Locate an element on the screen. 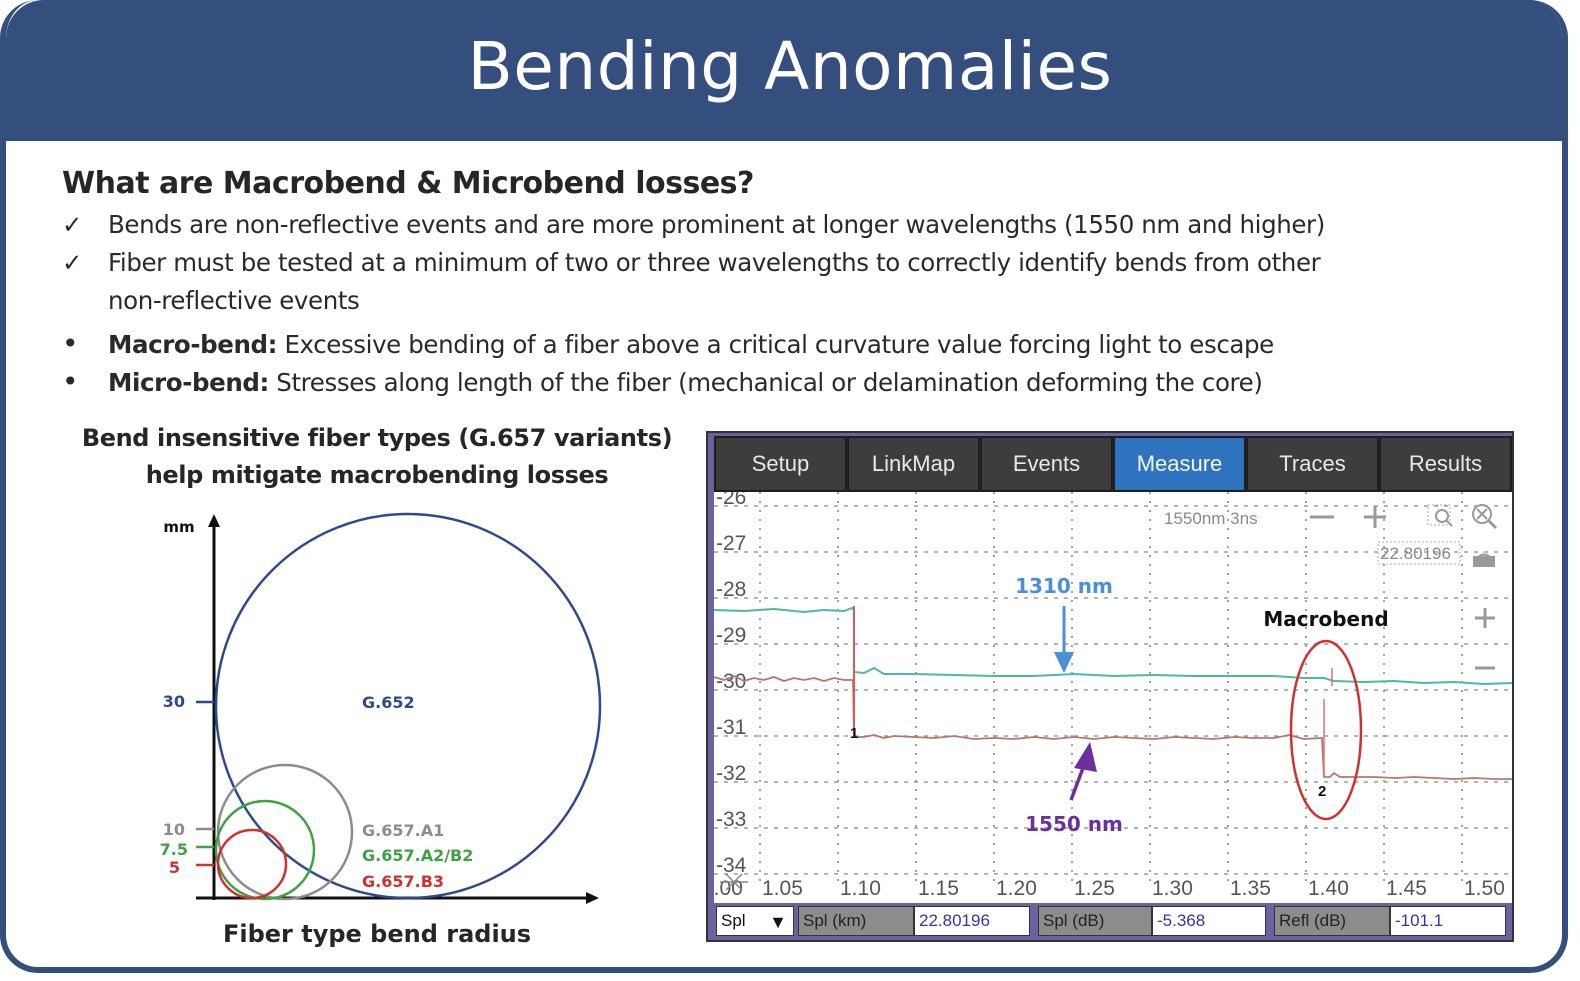 Image resolution: width=1580 pixels, height=981 pixels. svg-text: -30 is located at coordinates (731, 681).